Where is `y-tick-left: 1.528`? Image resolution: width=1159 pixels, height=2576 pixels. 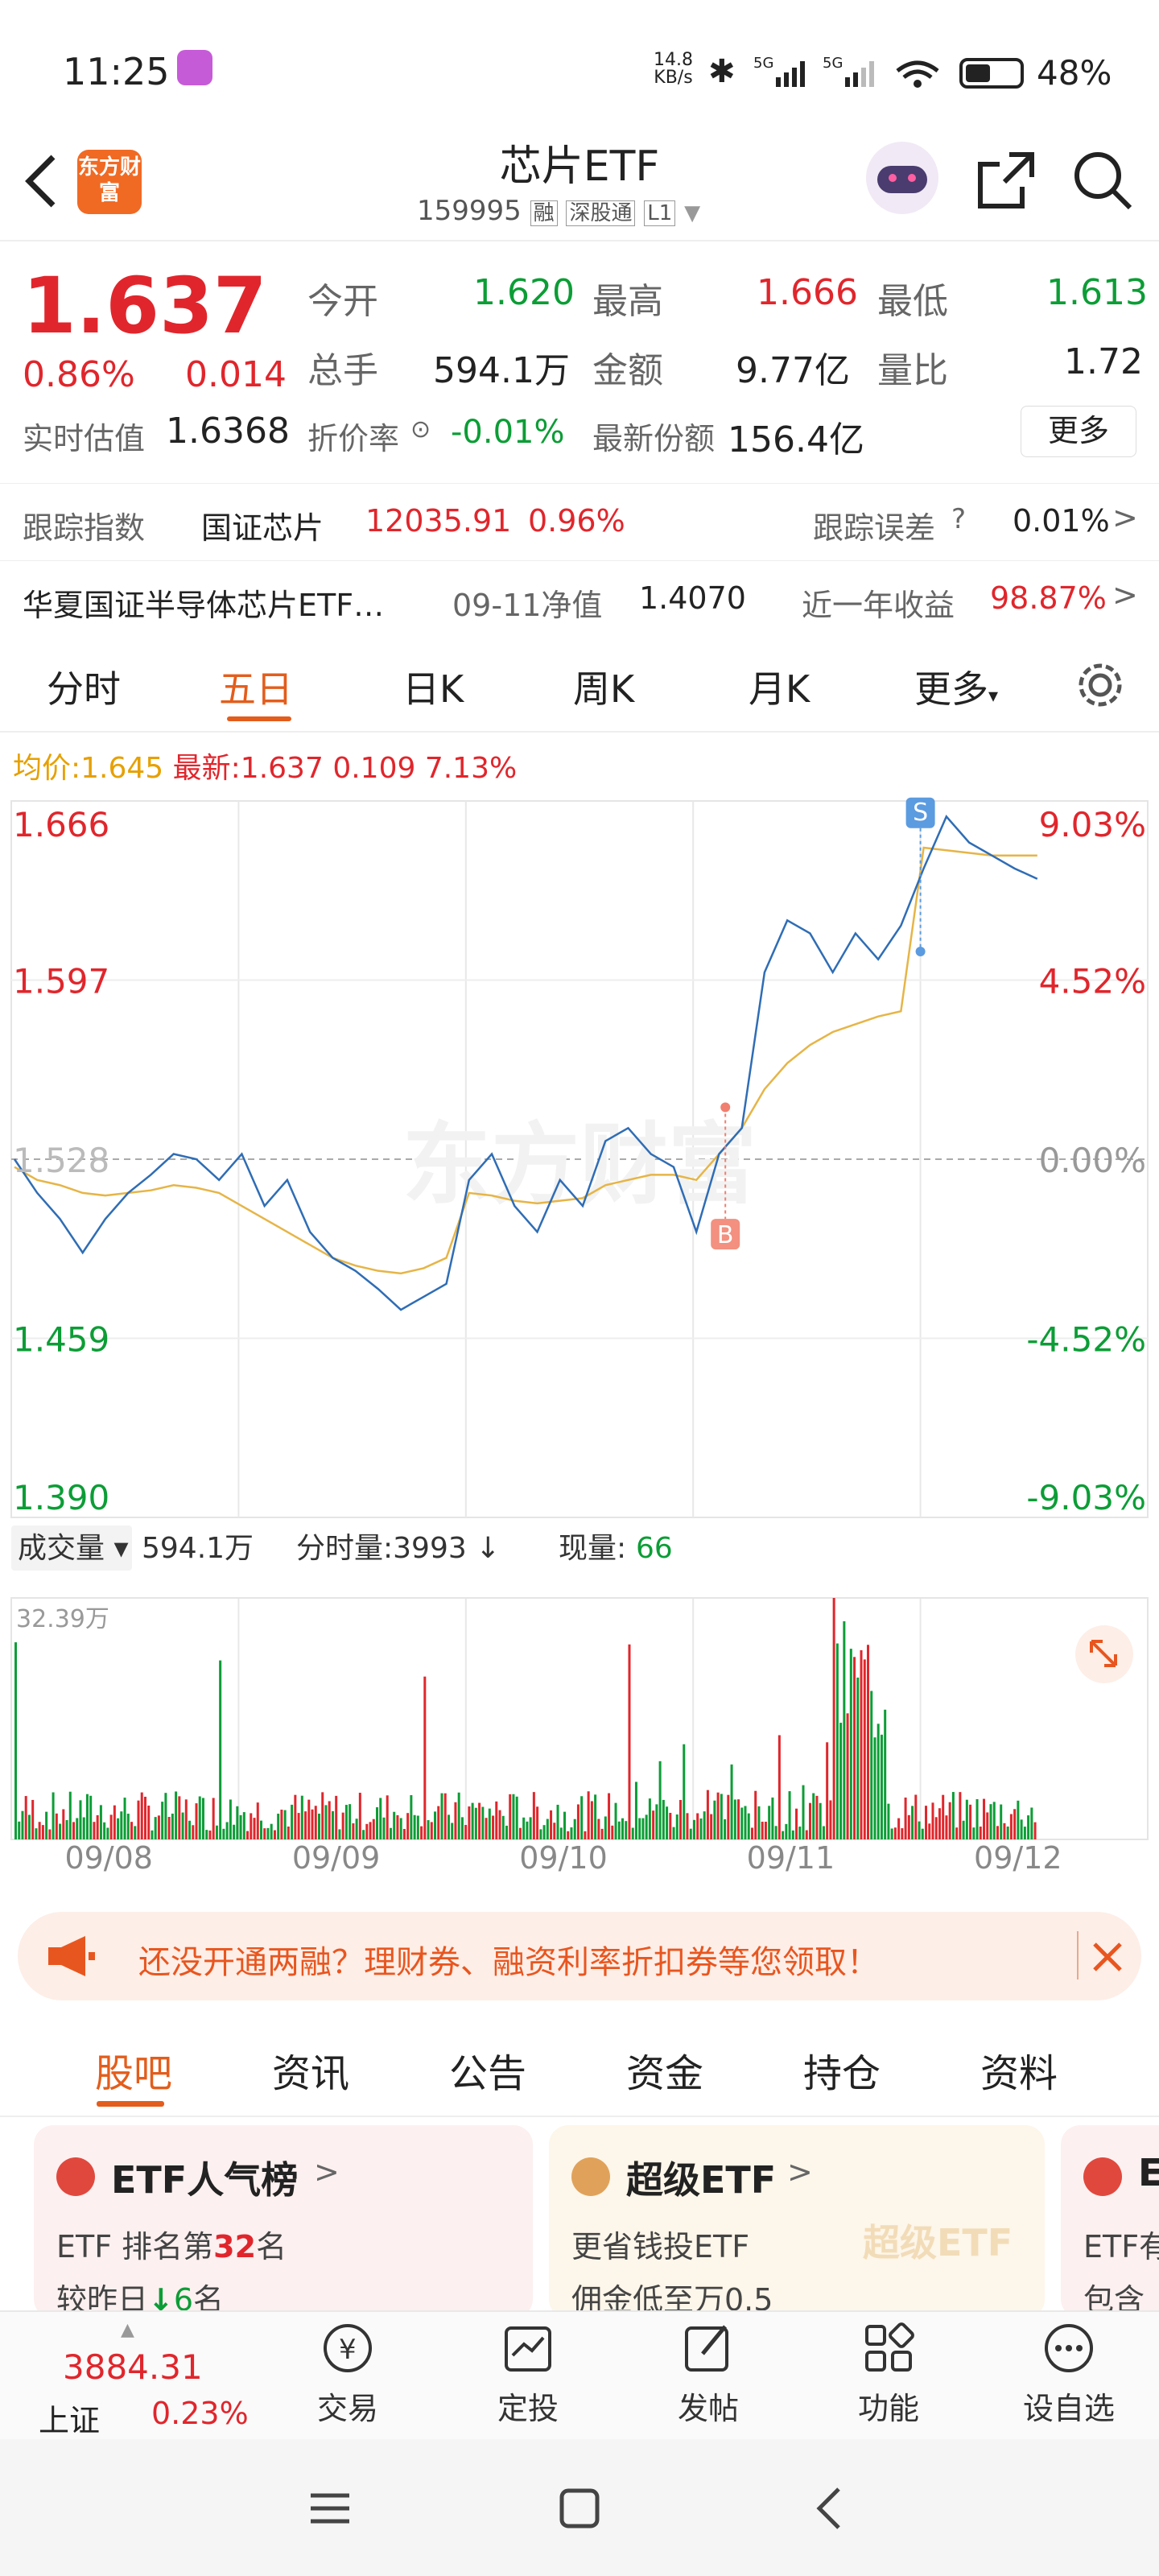
y-tick-left: 1.528 is located at coordinates (61, 1160).